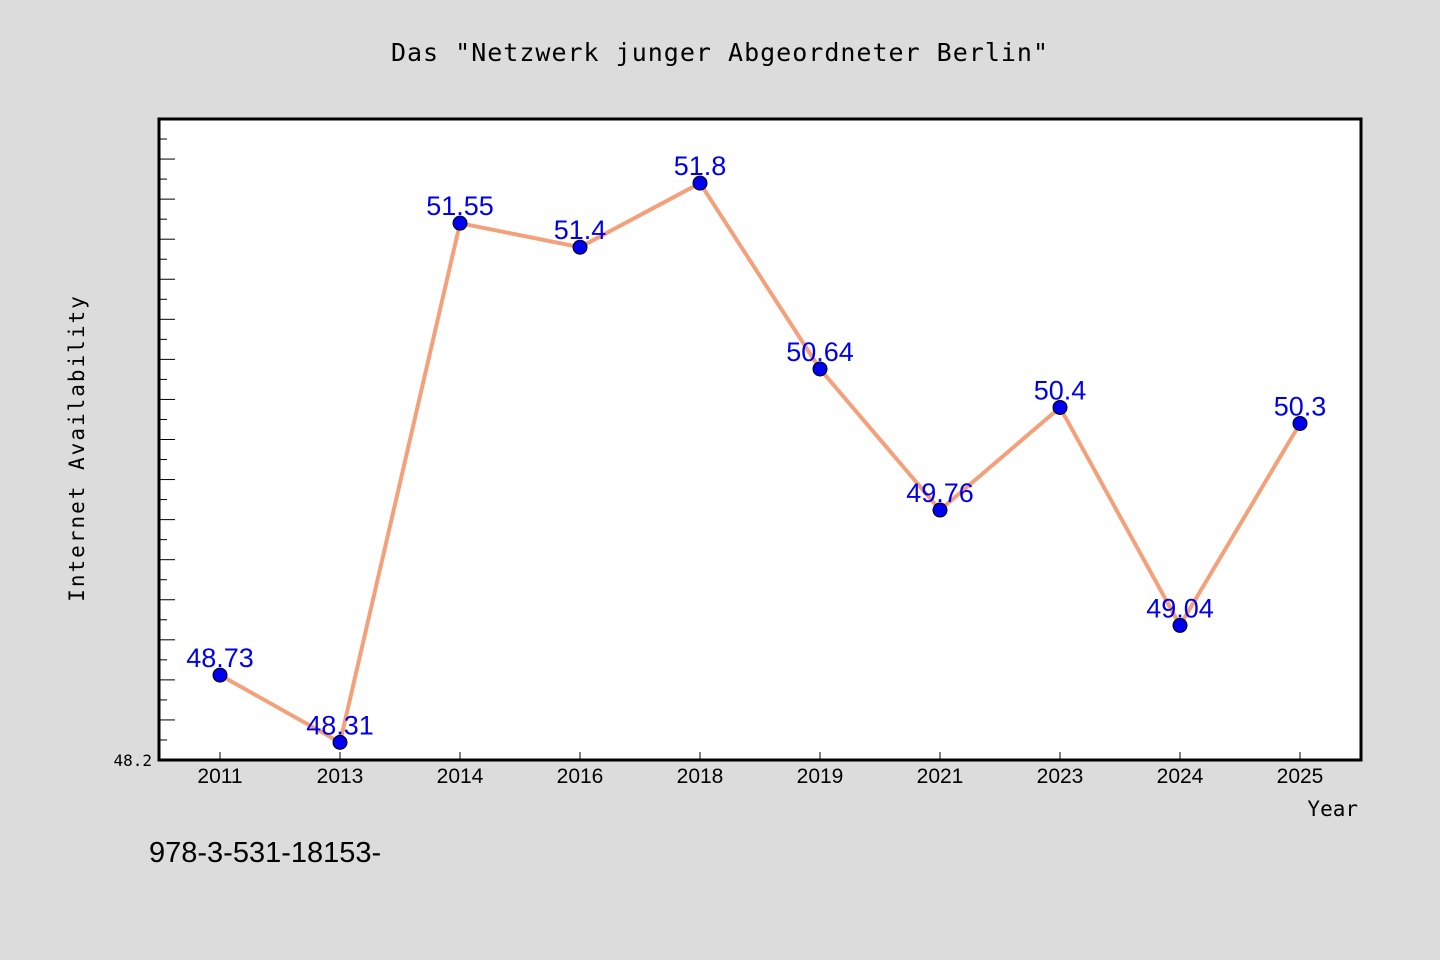  Describe the element at coordinates (1300, 776) in the screenshot. I see `x-tick-label: 2025` at that location.